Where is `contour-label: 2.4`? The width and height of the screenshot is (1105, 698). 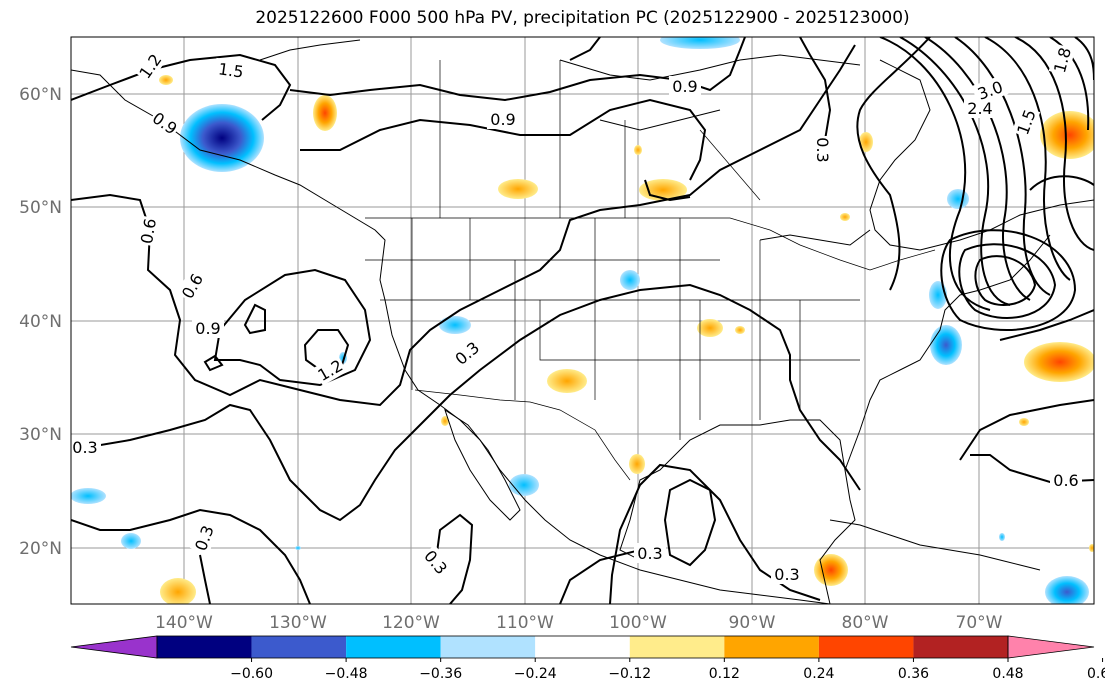 contour-label: 2.4 is located at coordinates (980, 108).